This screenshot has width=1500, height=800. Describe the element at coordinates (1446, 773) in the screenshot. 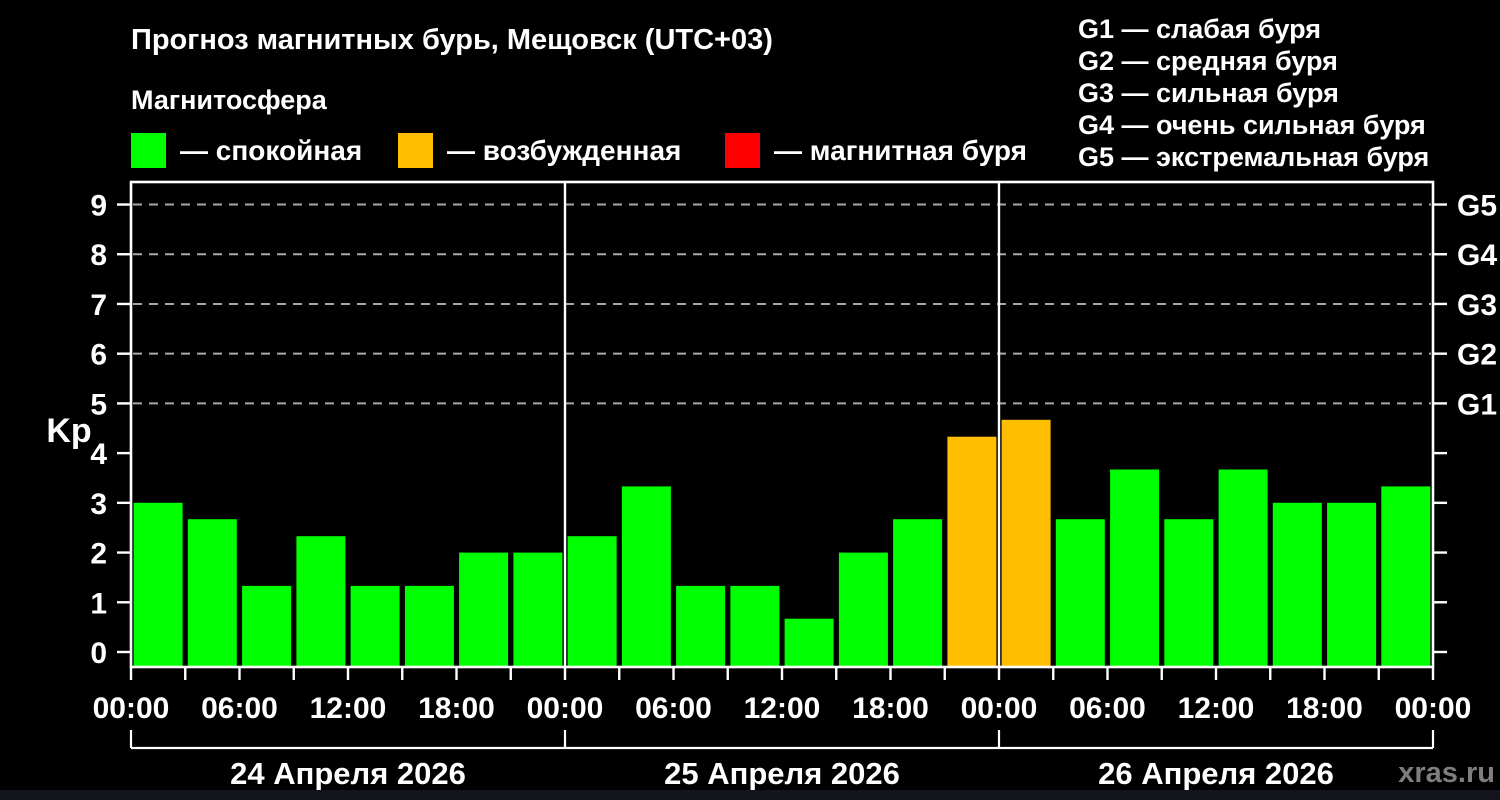

I see `xras-watermark: xras.ru` at that location.